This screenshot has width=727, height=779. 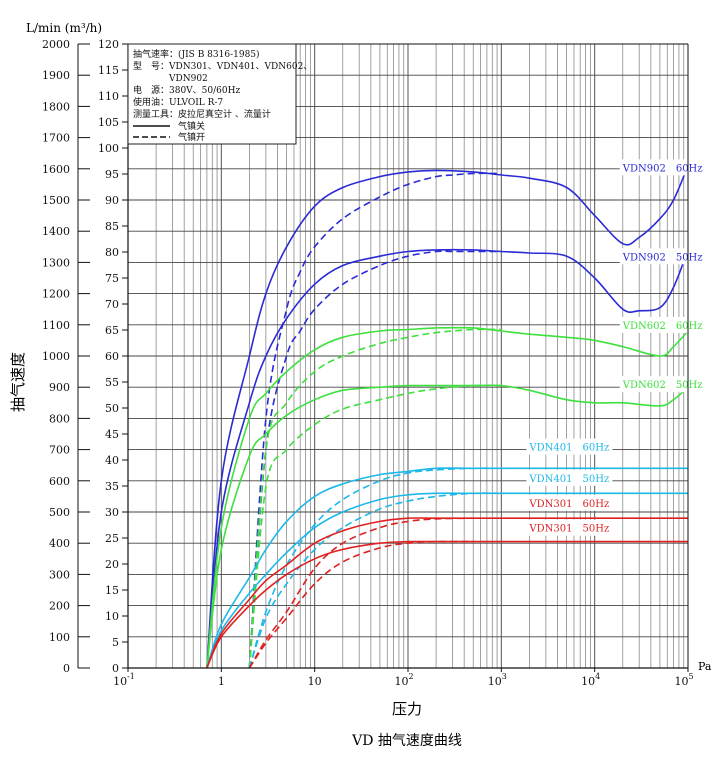 What do you see at coordinates (56, 200) in the screenshot?
I see `y-left-tick-label: 1500` at bounding box center [56, 200].